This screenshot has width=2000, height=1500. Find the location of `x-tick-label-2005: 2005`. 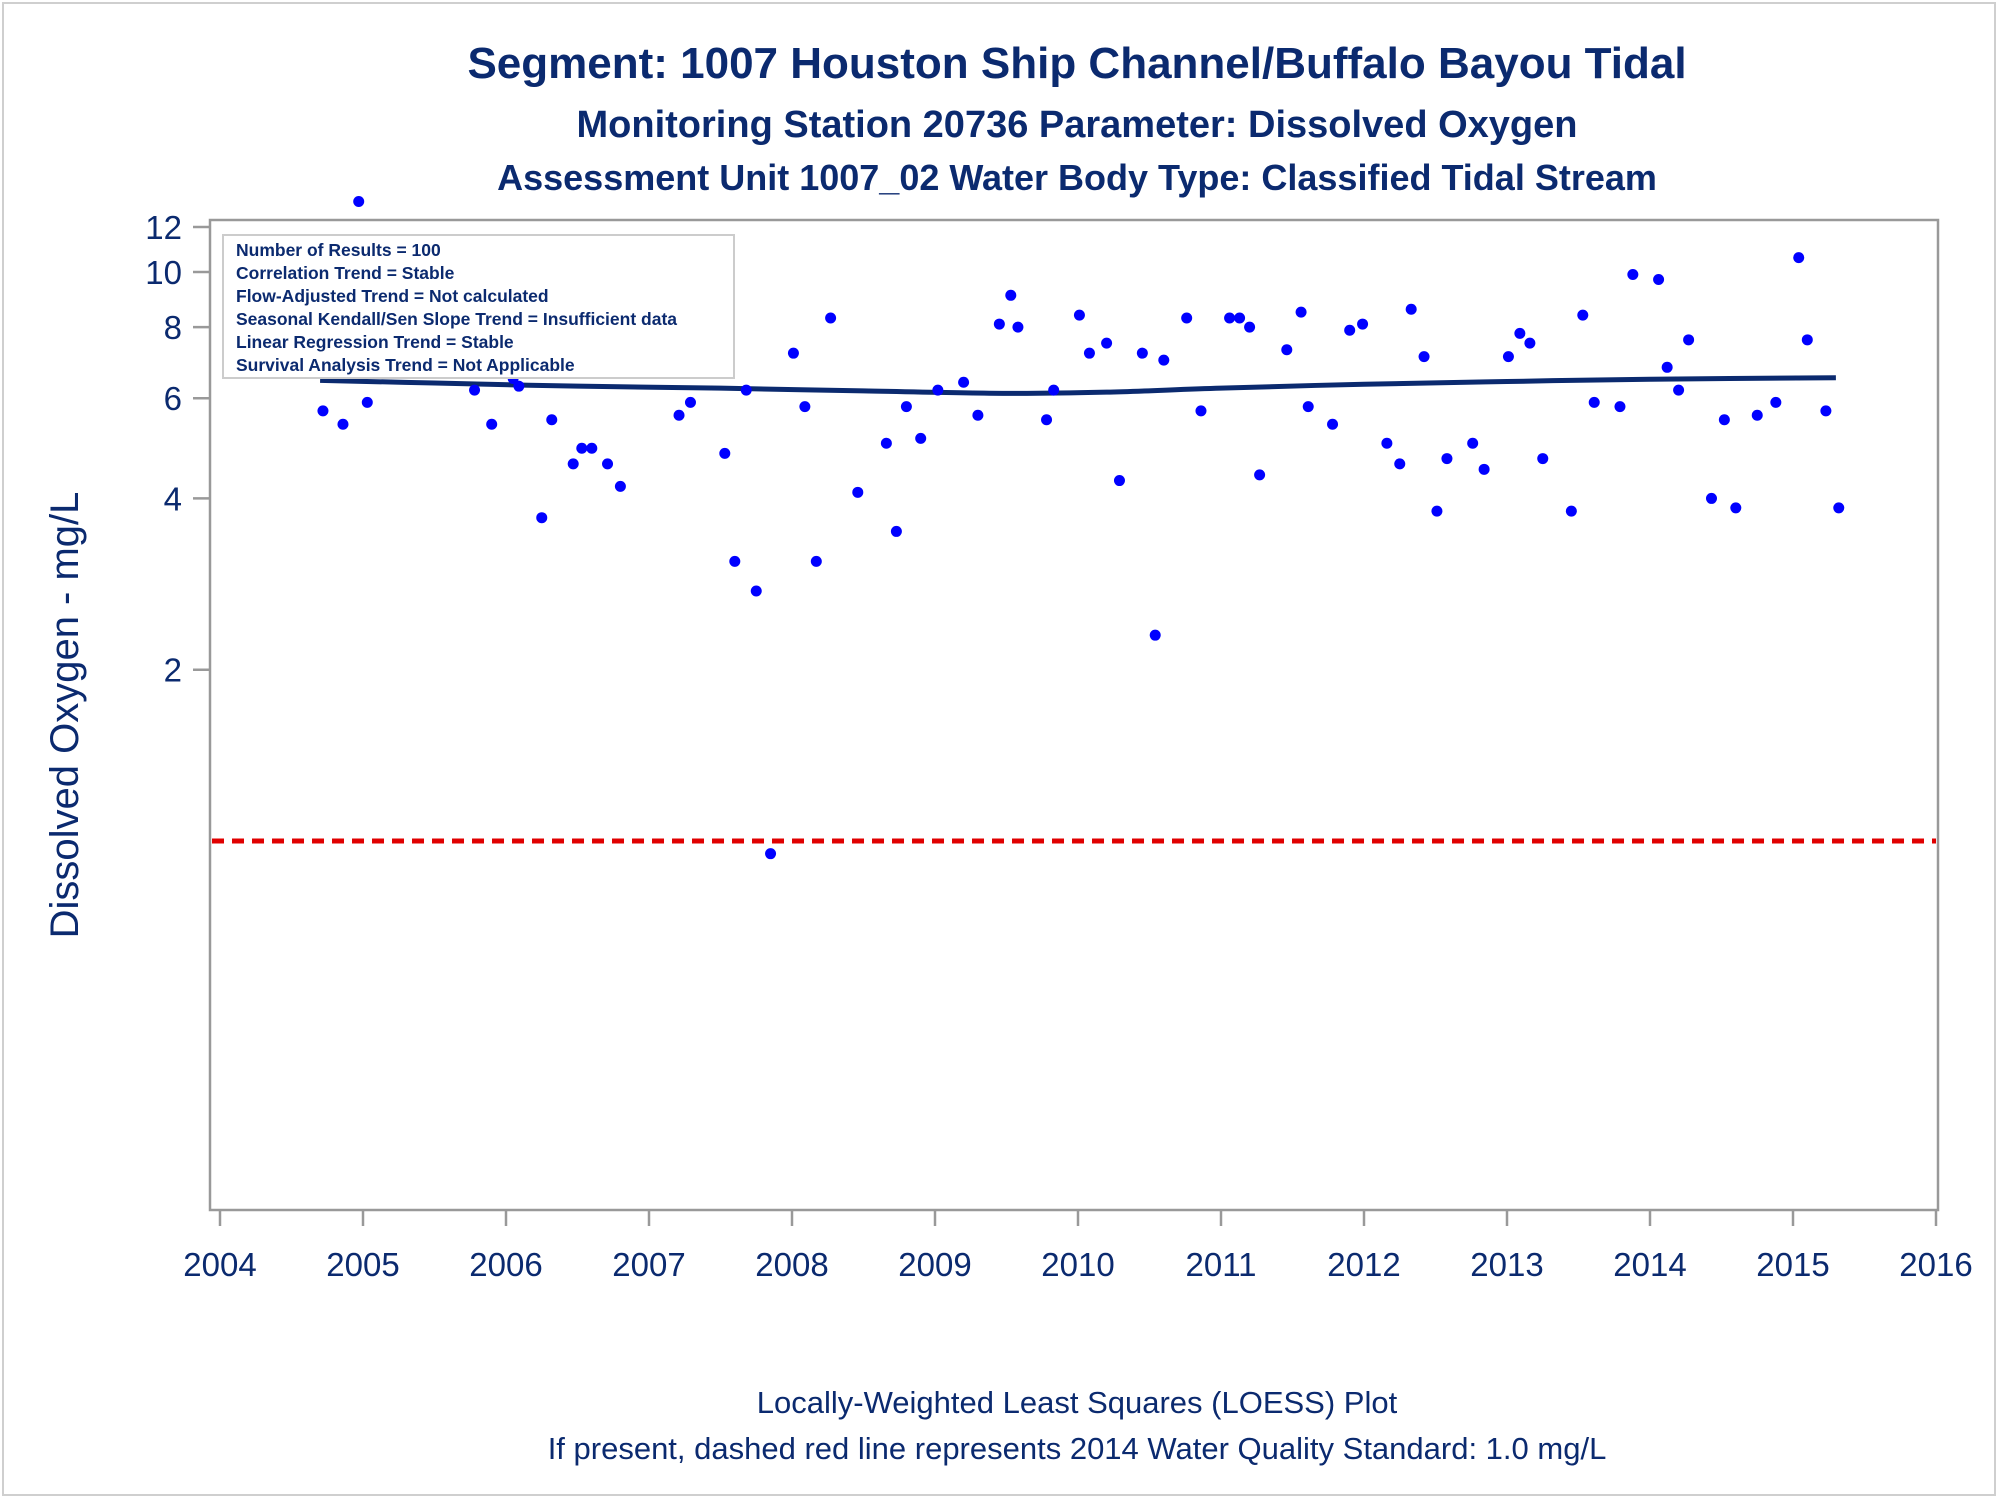

x-tick-label-2005: 2005 is located at coordinates (362, 1264).